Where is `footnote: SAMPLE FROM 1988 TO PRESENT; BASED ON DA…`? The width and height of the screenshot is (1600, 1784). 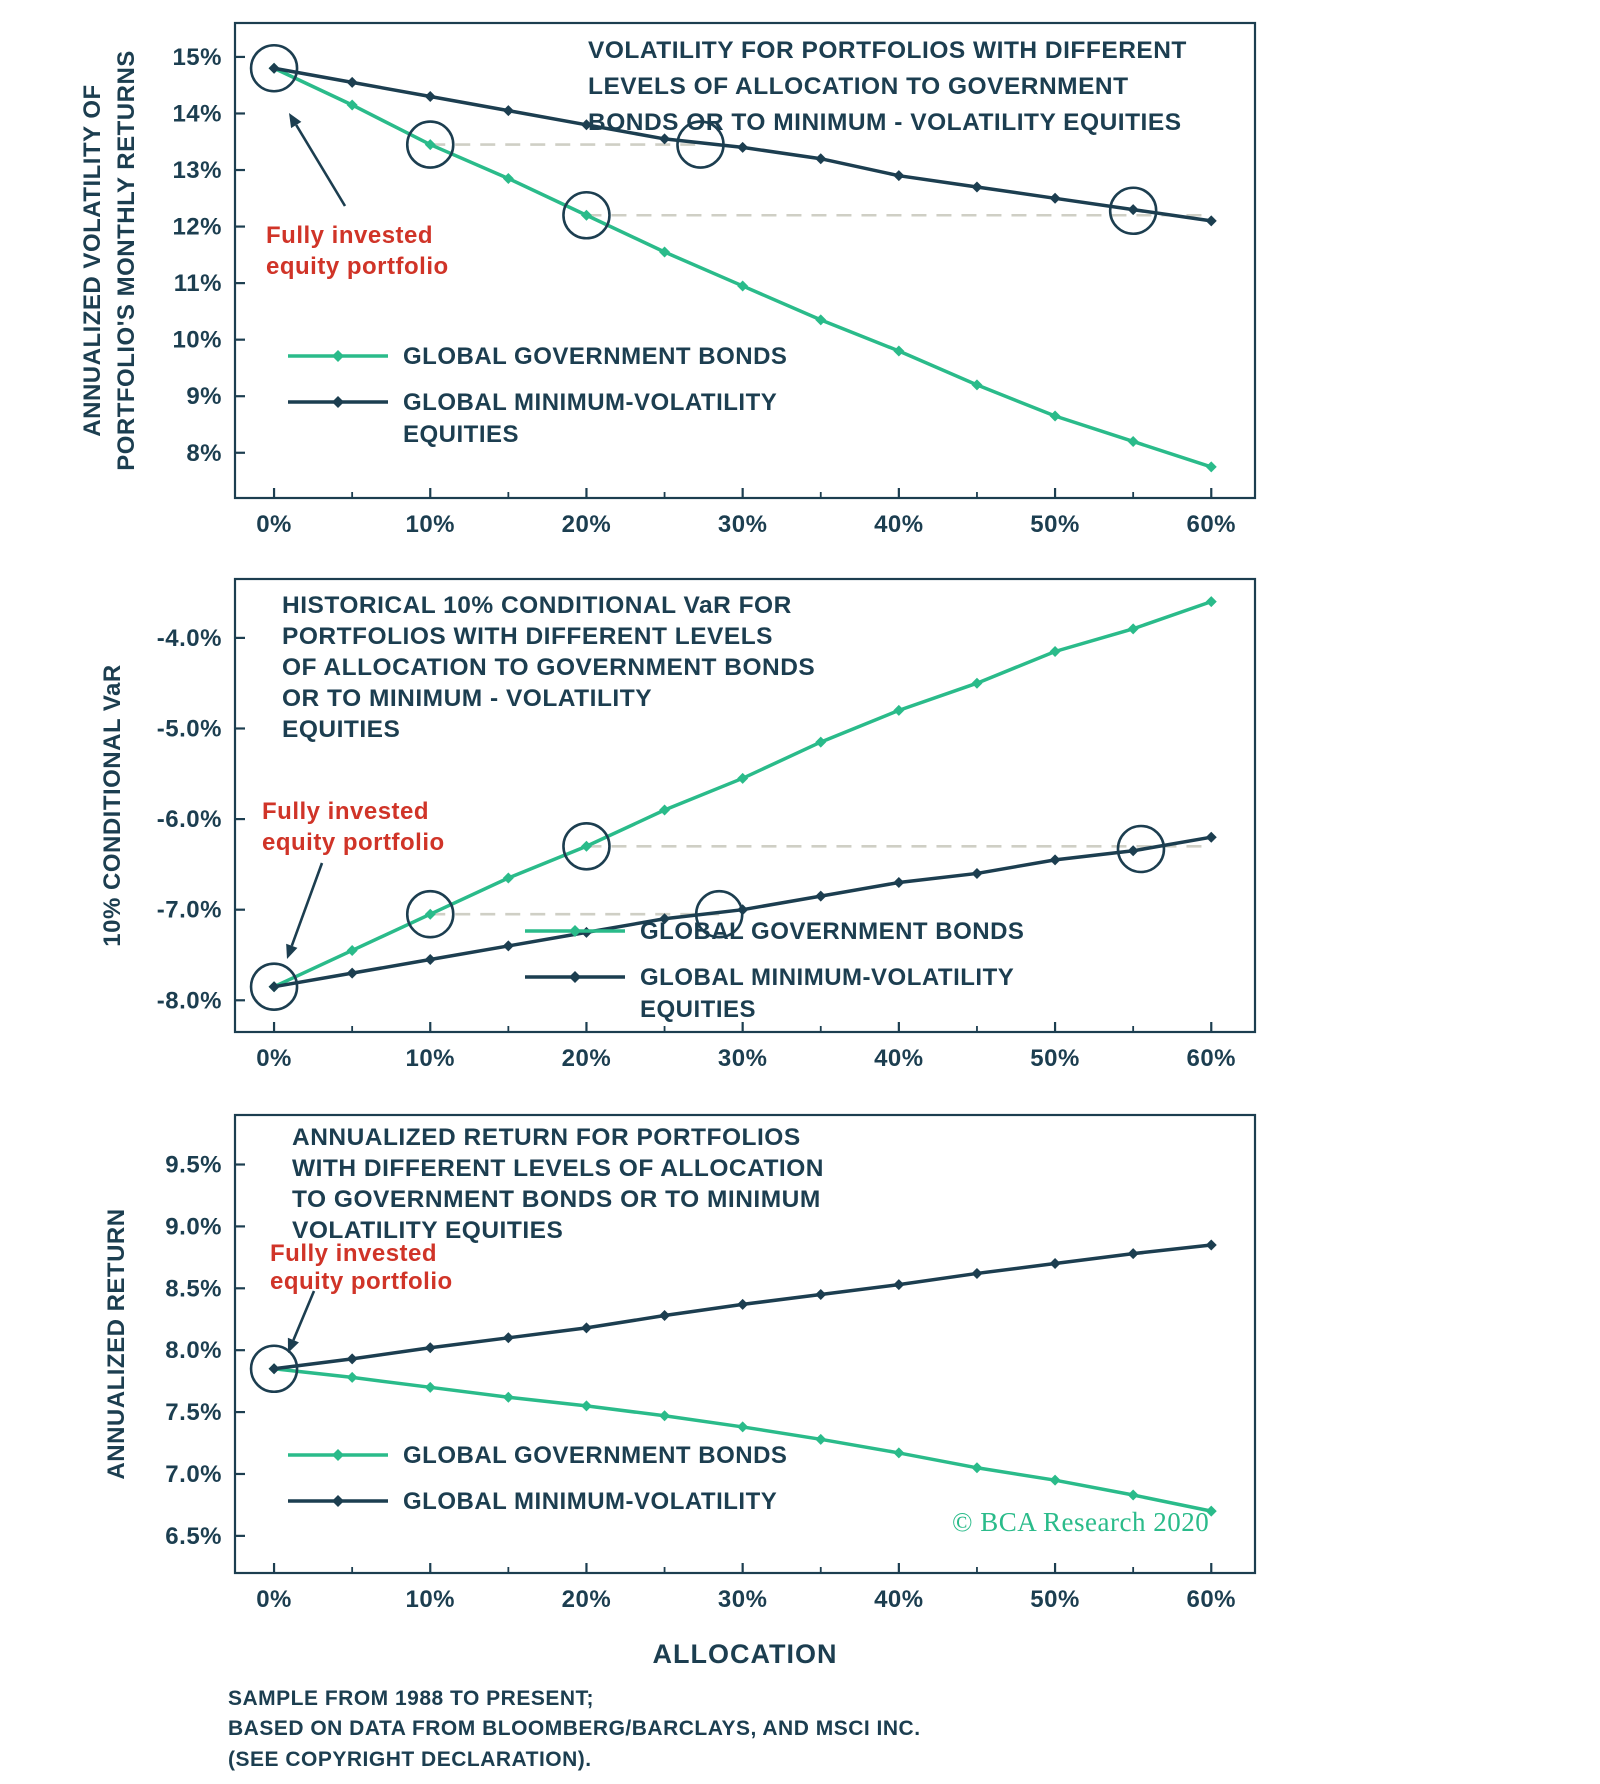
footnote: SAMPLE FROM 1988 TO PRESENT; BASED ON DA… is located at coordinates (914, 1729).